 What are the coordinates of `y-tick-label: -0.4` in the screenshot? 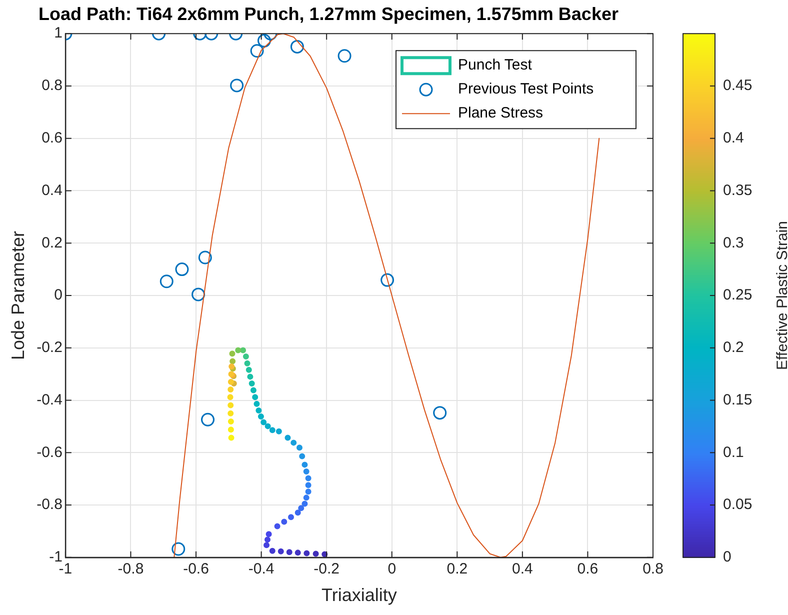 It's located at (49, 399).